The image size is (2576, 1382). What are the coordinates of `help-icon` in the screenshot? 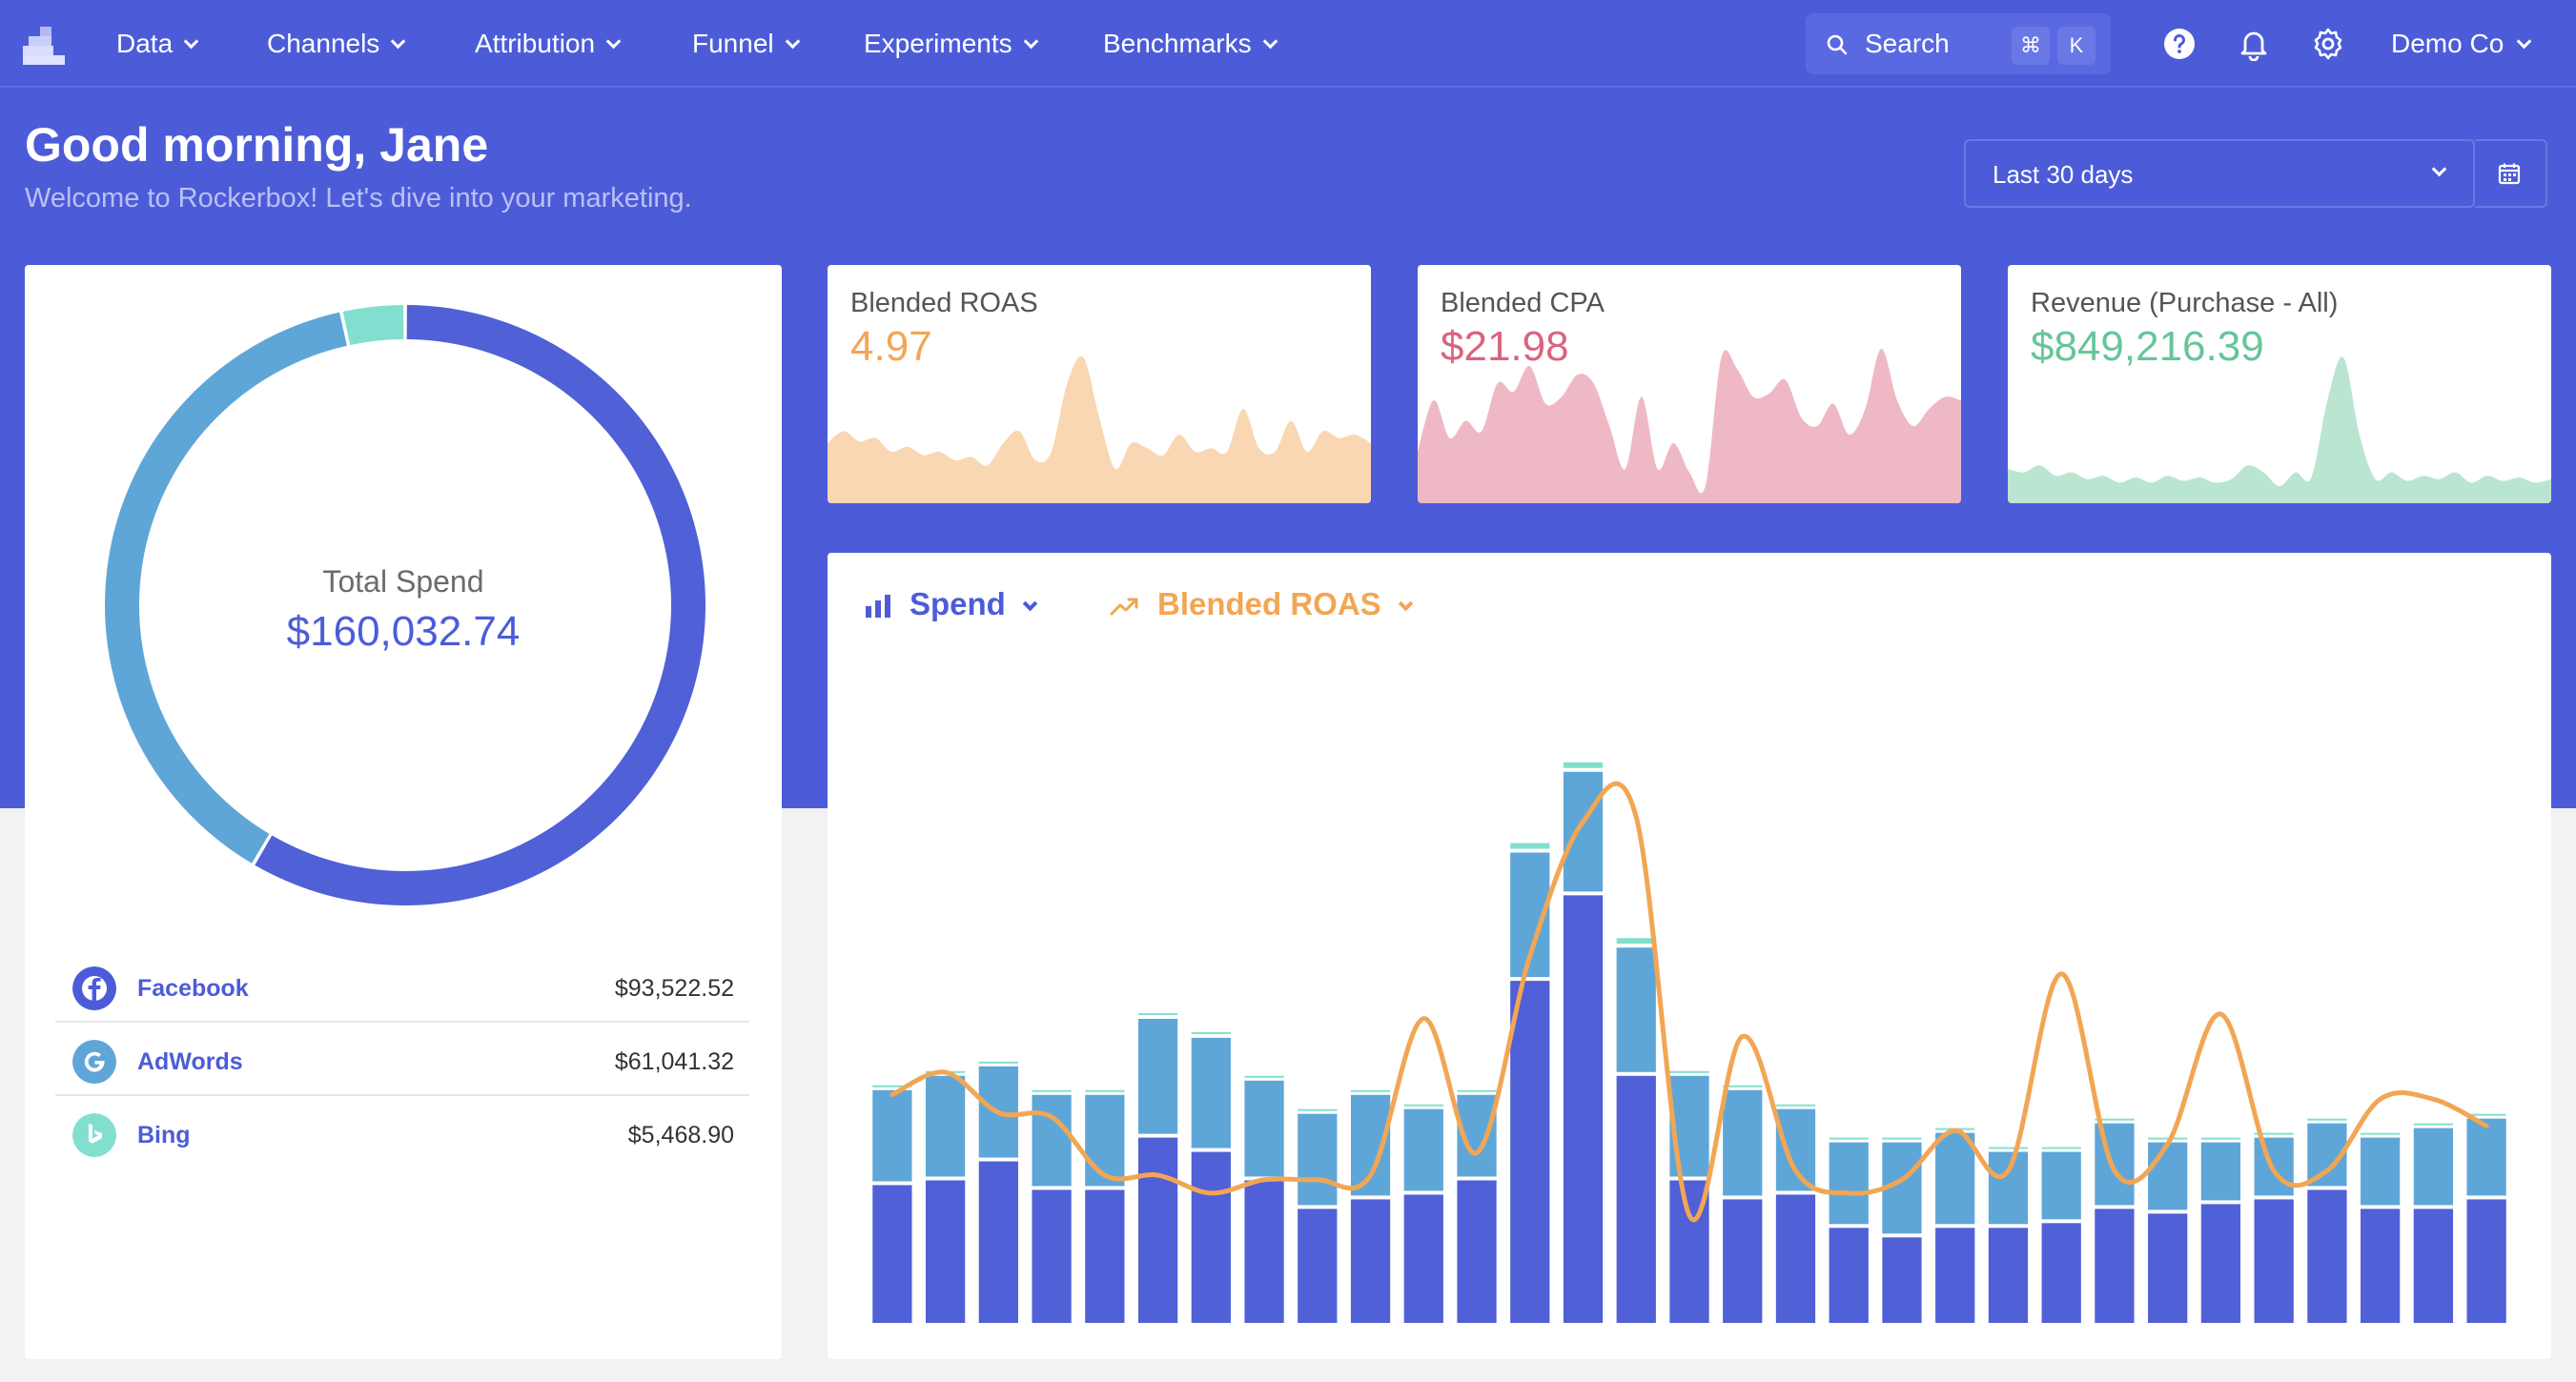 It's located at (2180, 44).